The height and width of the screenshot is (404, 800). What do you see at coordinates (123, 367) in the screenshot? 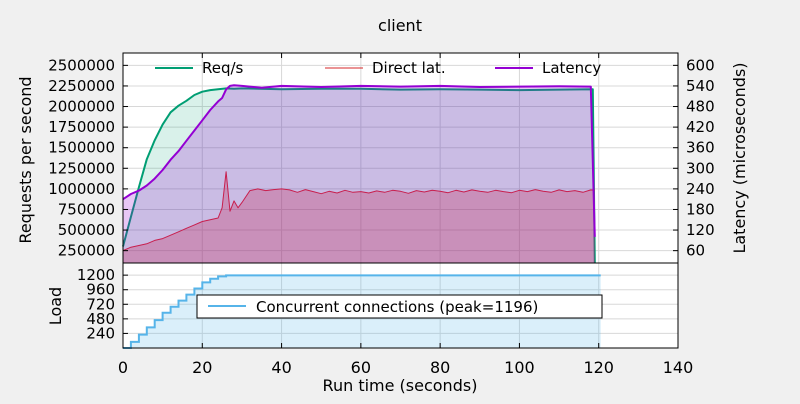
I see `x-tick-label: 0` at bounding box center [123, 367].